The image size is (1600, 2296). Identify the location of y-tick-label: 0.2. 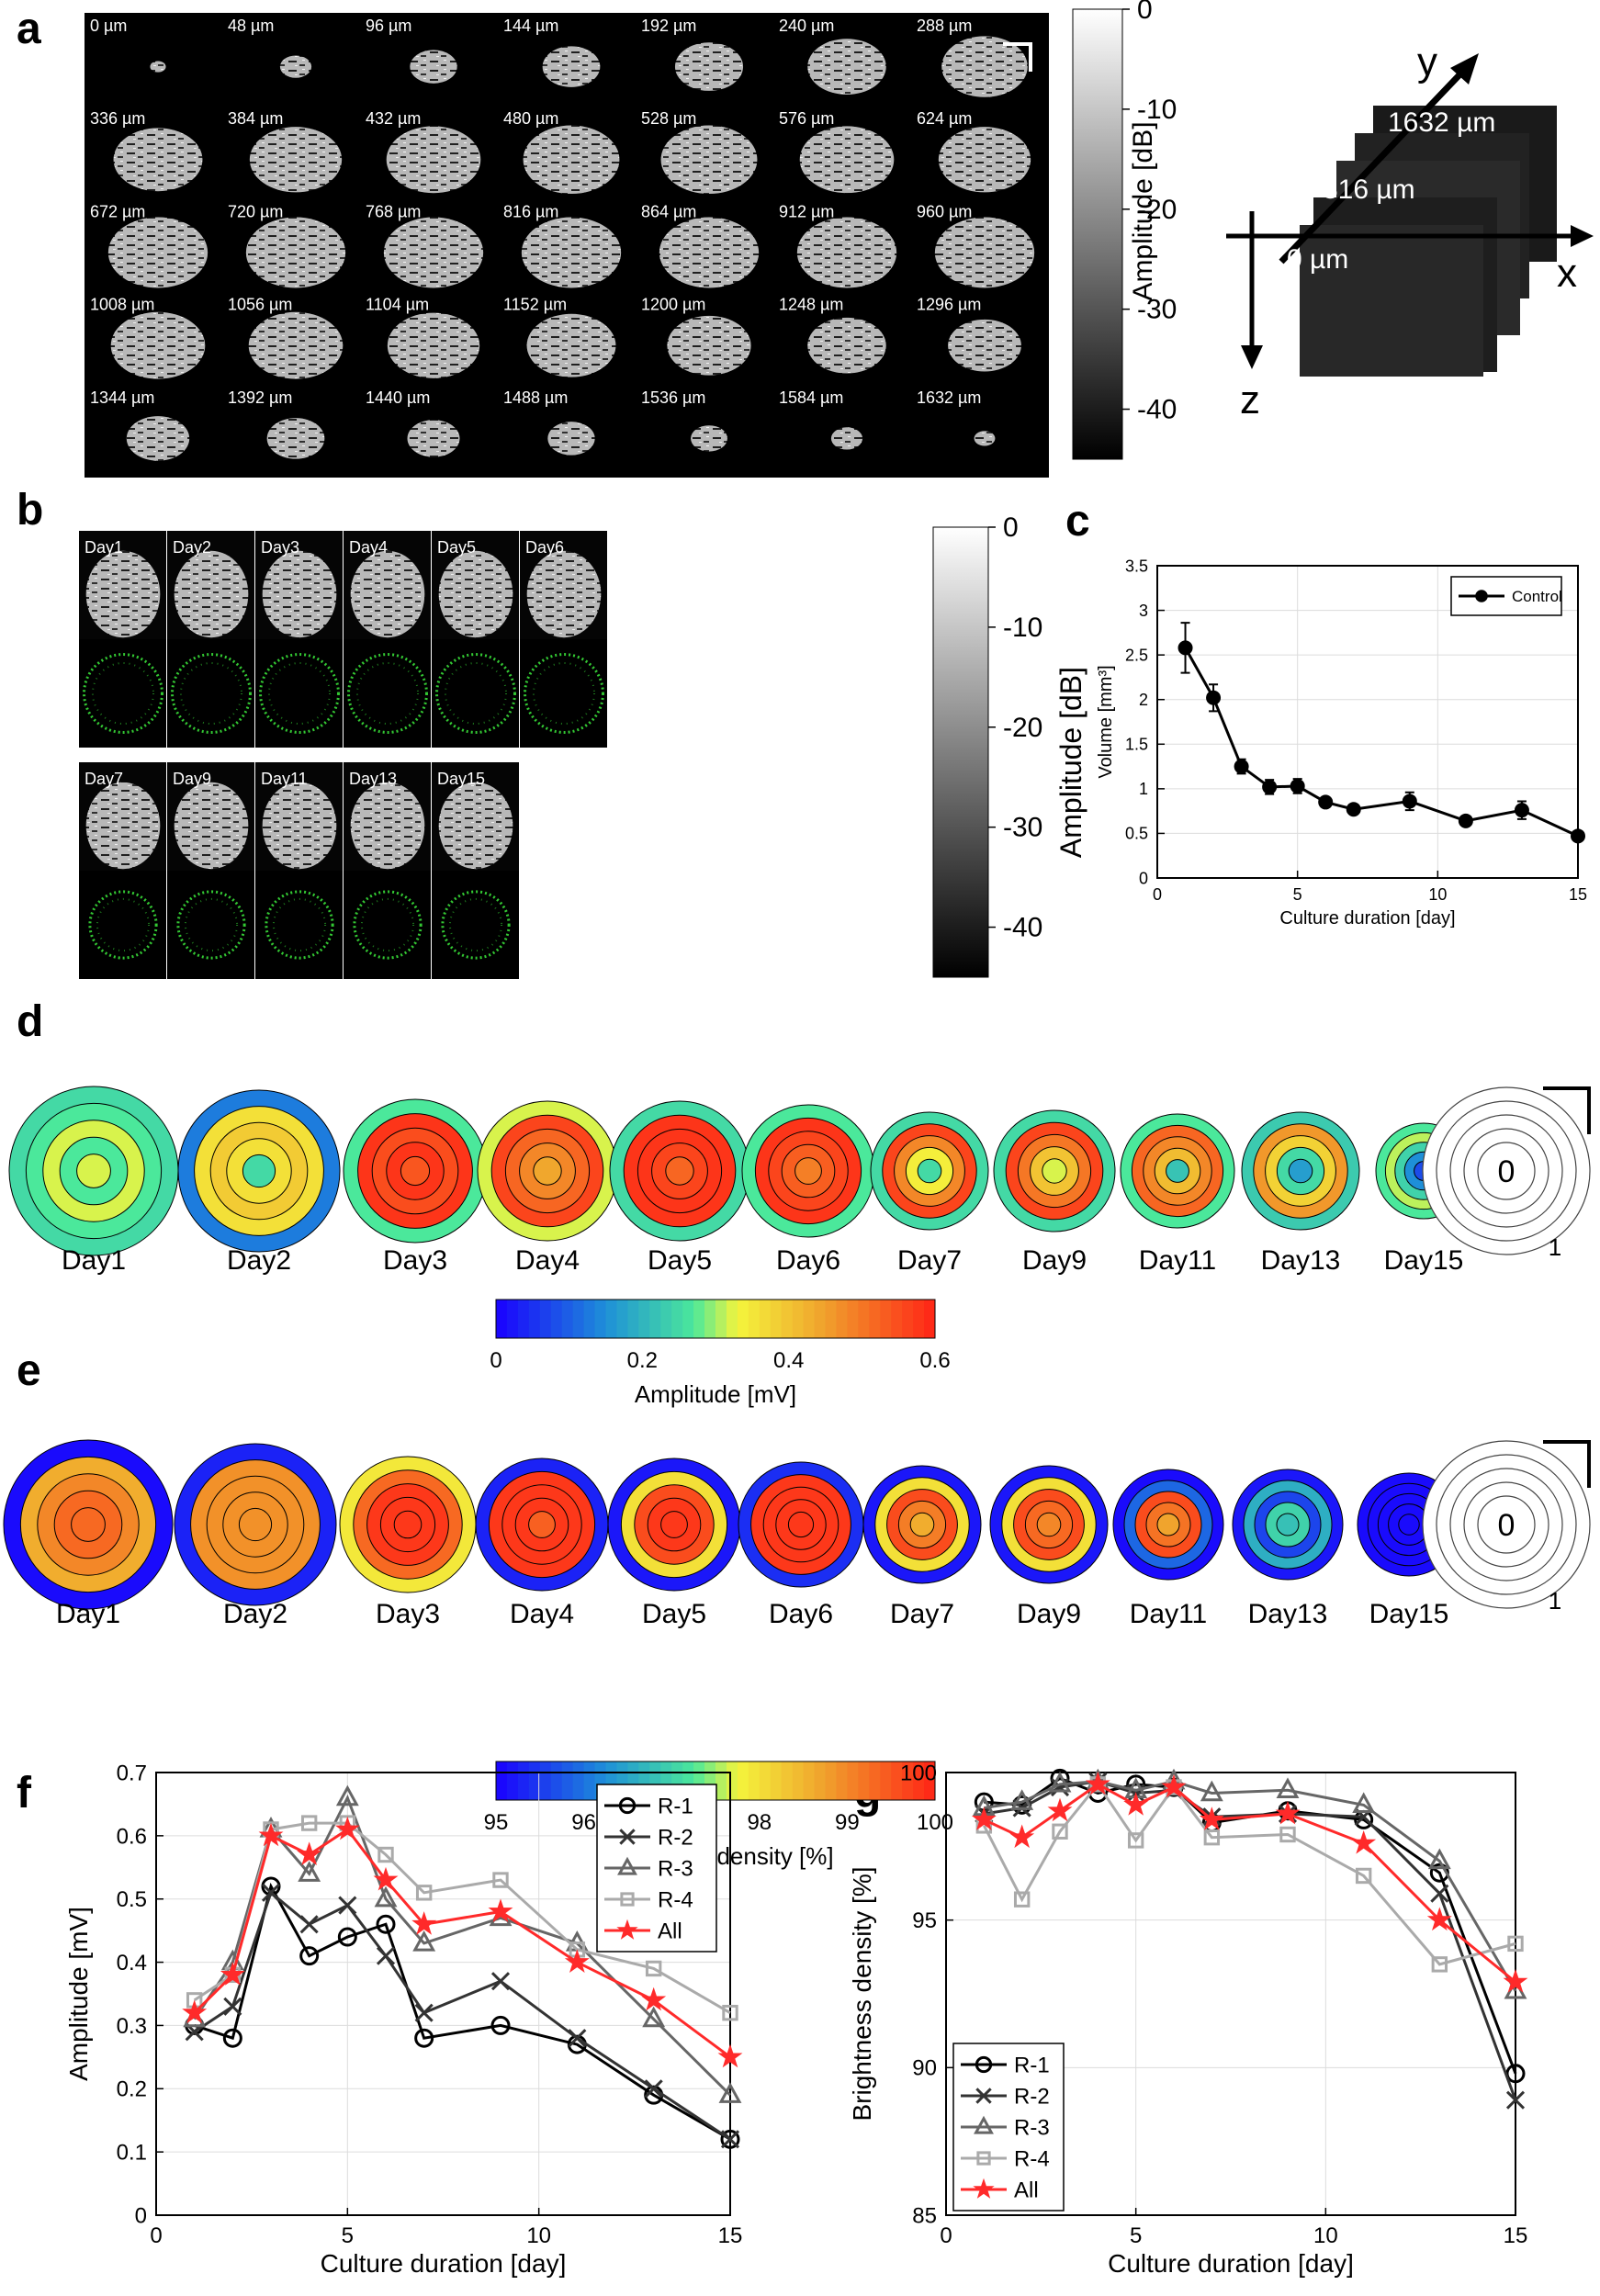
(132, 2089).